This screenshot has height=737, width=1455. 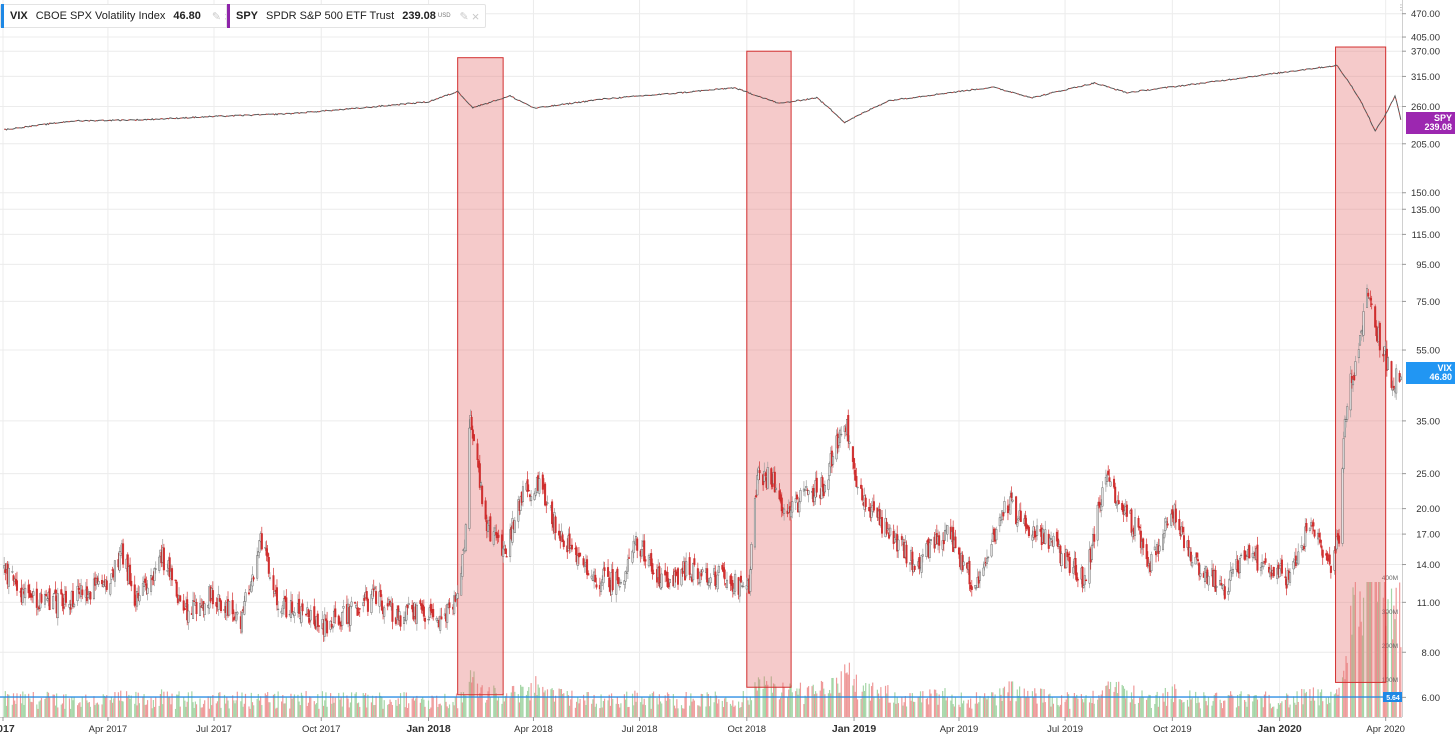 What do you see at coordinates (444, 16) in the screenshot?
I see `legend-currency: USD` at bounding box center [444, 16].